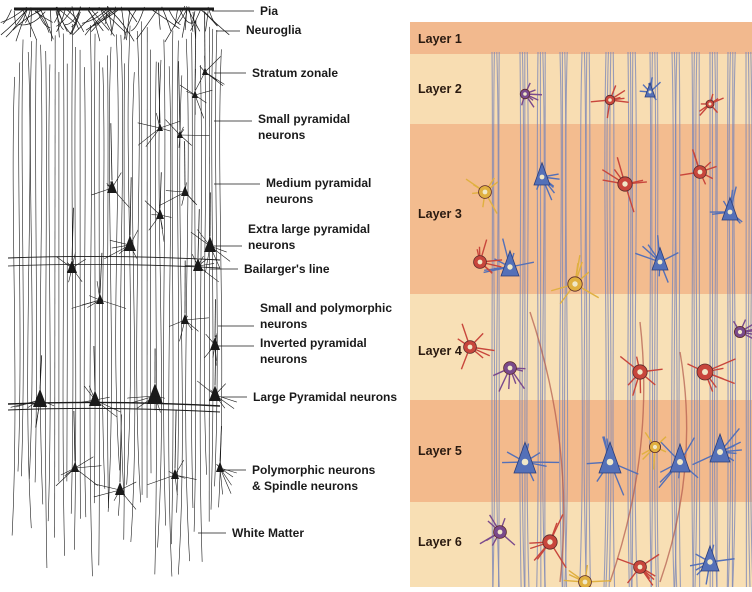  I want to click on small-polymorphic-label-line: Small and polymorphic, so click(326, 308).